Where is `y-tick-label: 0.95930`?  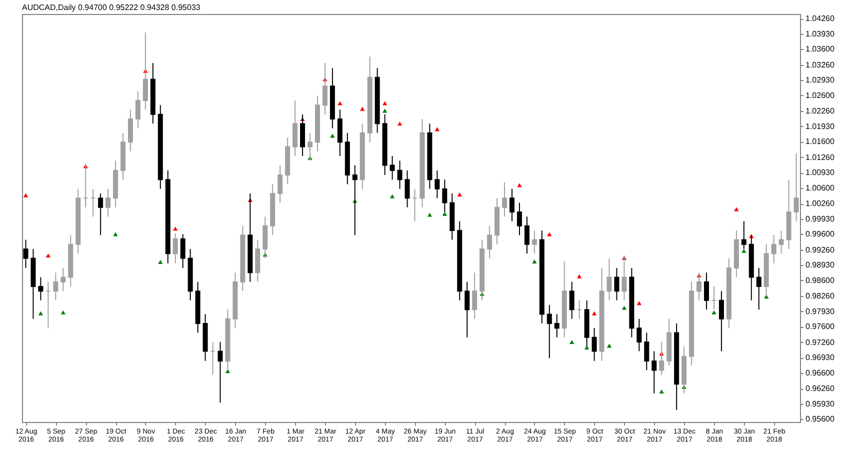
y-tick-label: 0.95930 is located at coordinates (820, 403).